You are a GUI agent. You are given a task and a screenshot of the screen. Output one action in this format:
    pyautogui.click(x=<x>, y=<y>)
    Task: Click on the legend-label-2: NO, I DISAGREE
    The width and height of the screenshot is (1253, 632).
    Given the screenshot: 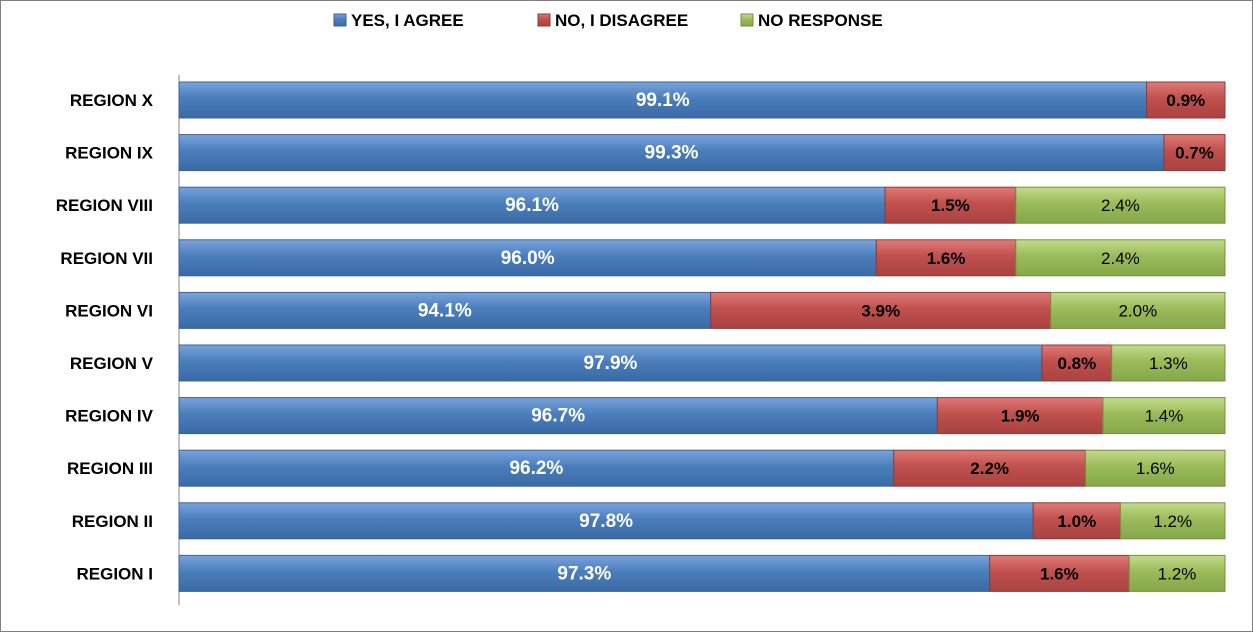 What is the action you would take?
    pyautogui.click(x=621, y=20)
    